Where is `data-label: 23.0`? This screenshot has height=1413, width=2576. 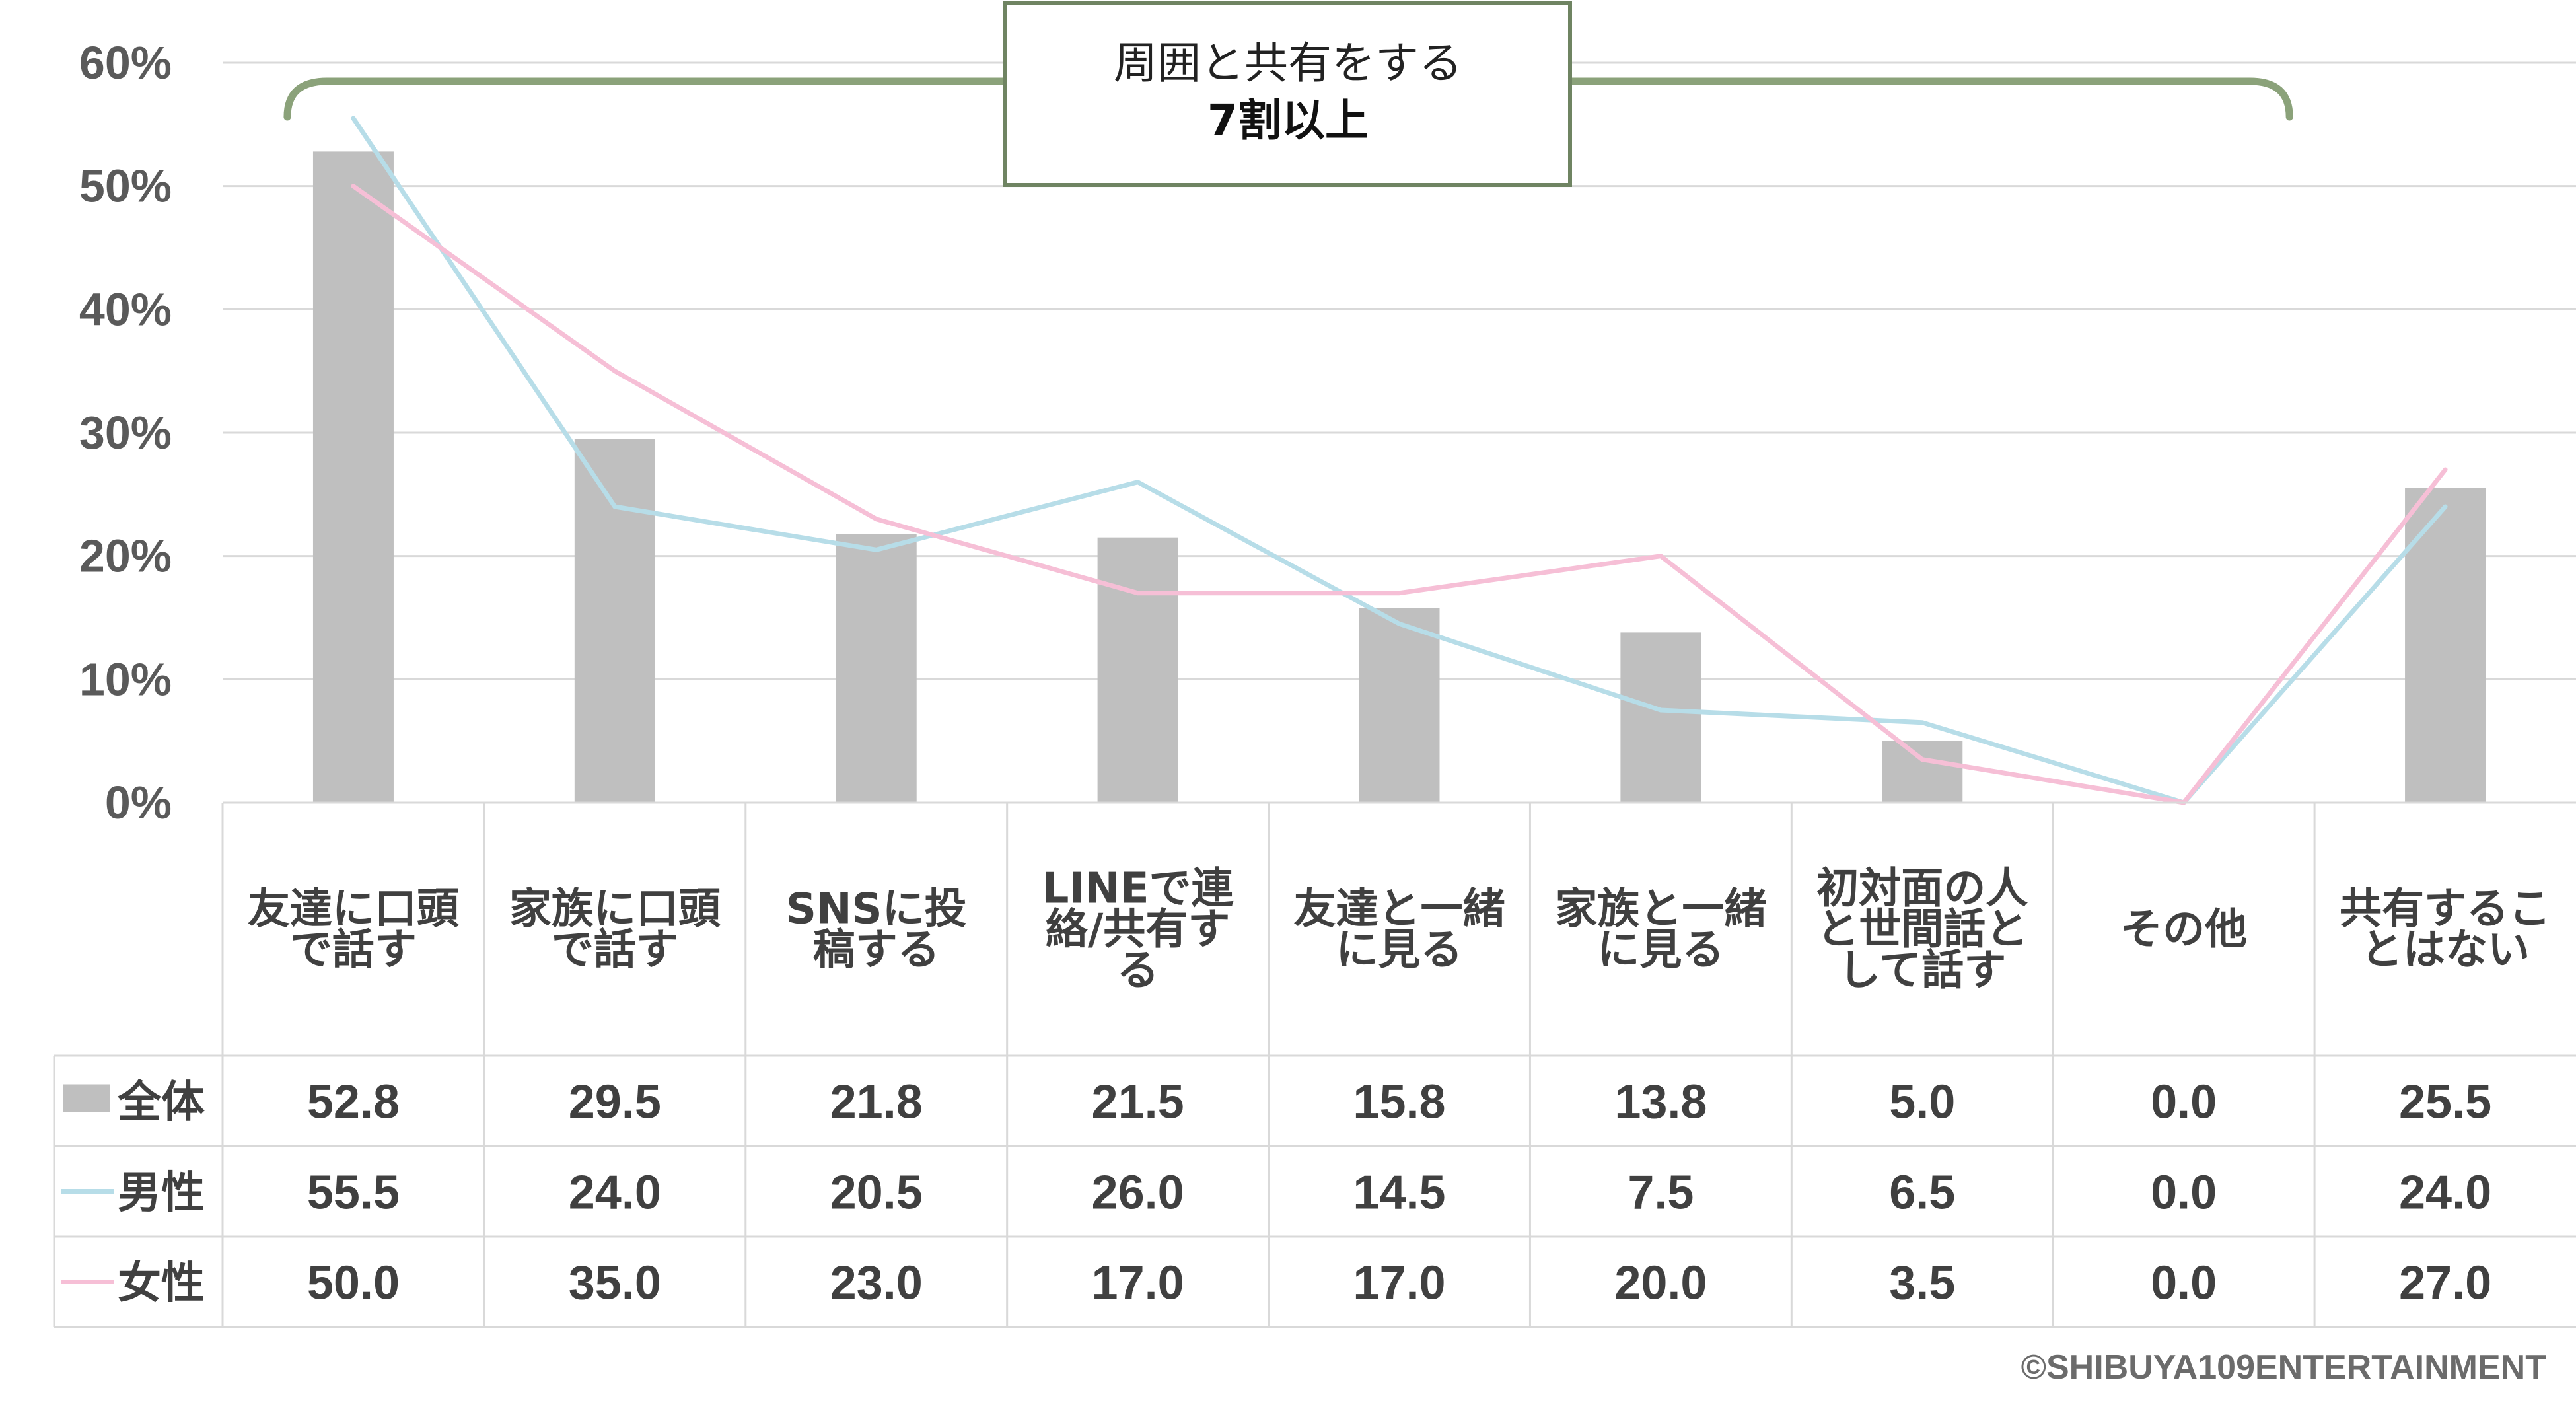
data-label: 23.0 is located at coordinates (877, 1283).